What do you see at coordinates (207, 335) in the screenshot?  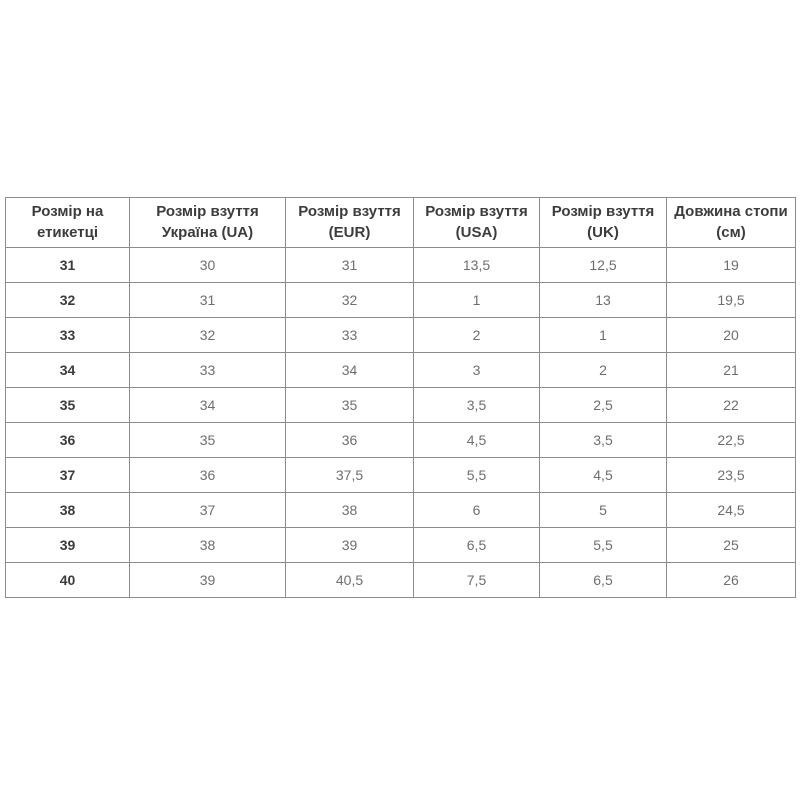 I see `cell-ua: 32` at bounding box center [207, 335].